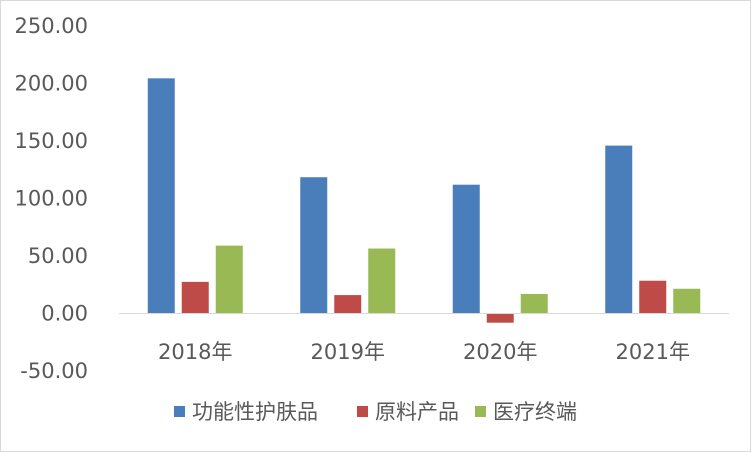 Image resolution: width=751 pixels, height=452 pixels. Describe the element at coordinates (64, 314) in the screenshot. I see `y-tick-label: 0.00` at that location.